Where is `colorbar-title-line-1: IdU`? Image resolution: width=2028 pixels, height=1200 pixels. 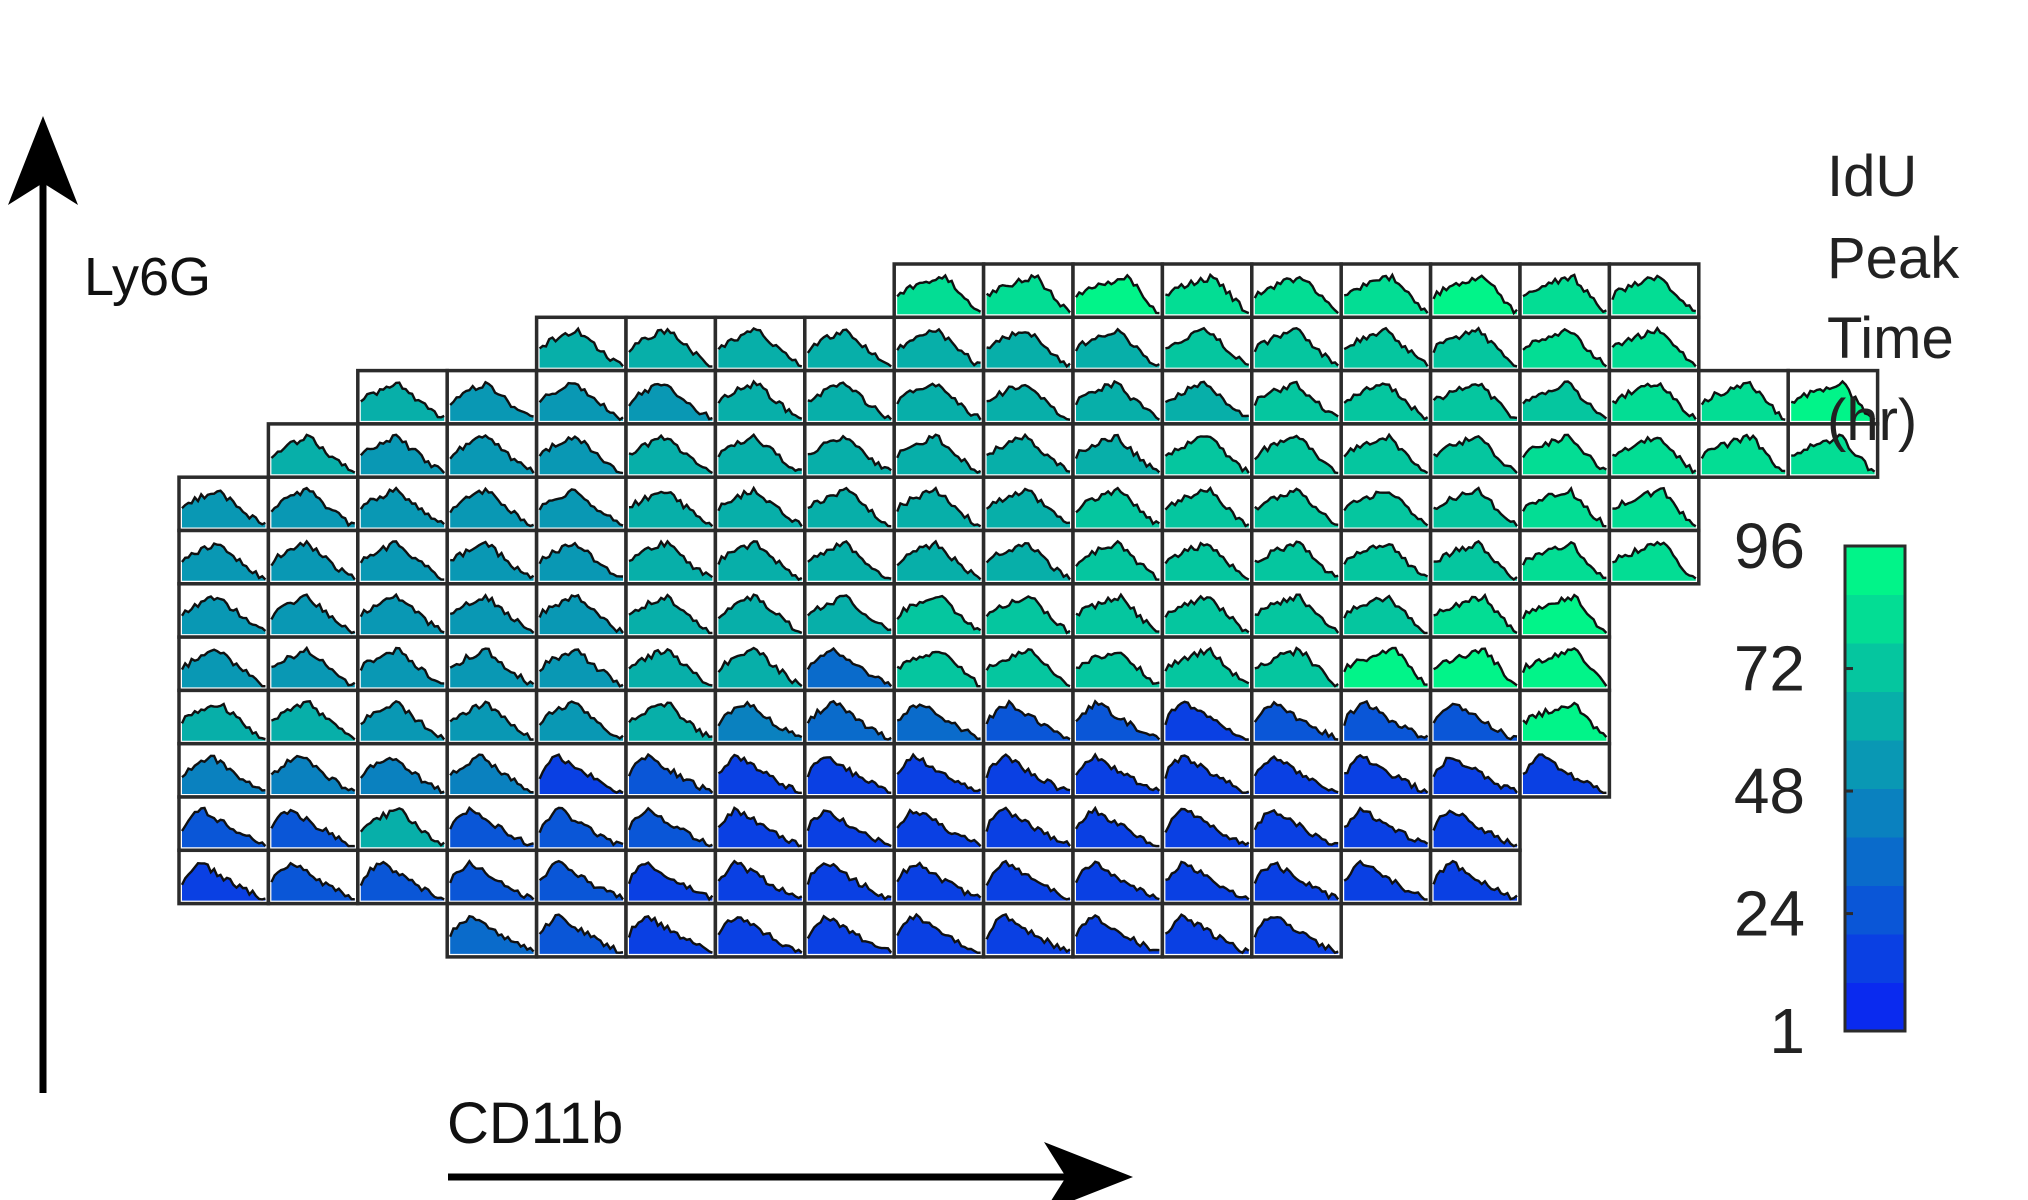
colorbar-title-line-1: IdU is located at coordinates (1872, 176).